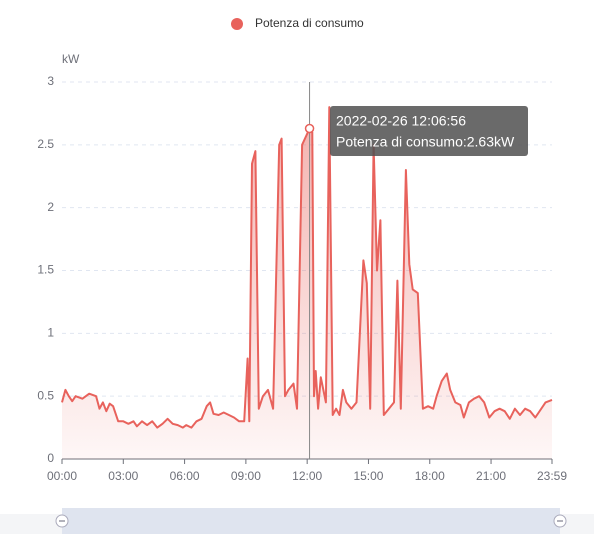  I want to click on y-tick-label: 0.5, so click(45, 395).